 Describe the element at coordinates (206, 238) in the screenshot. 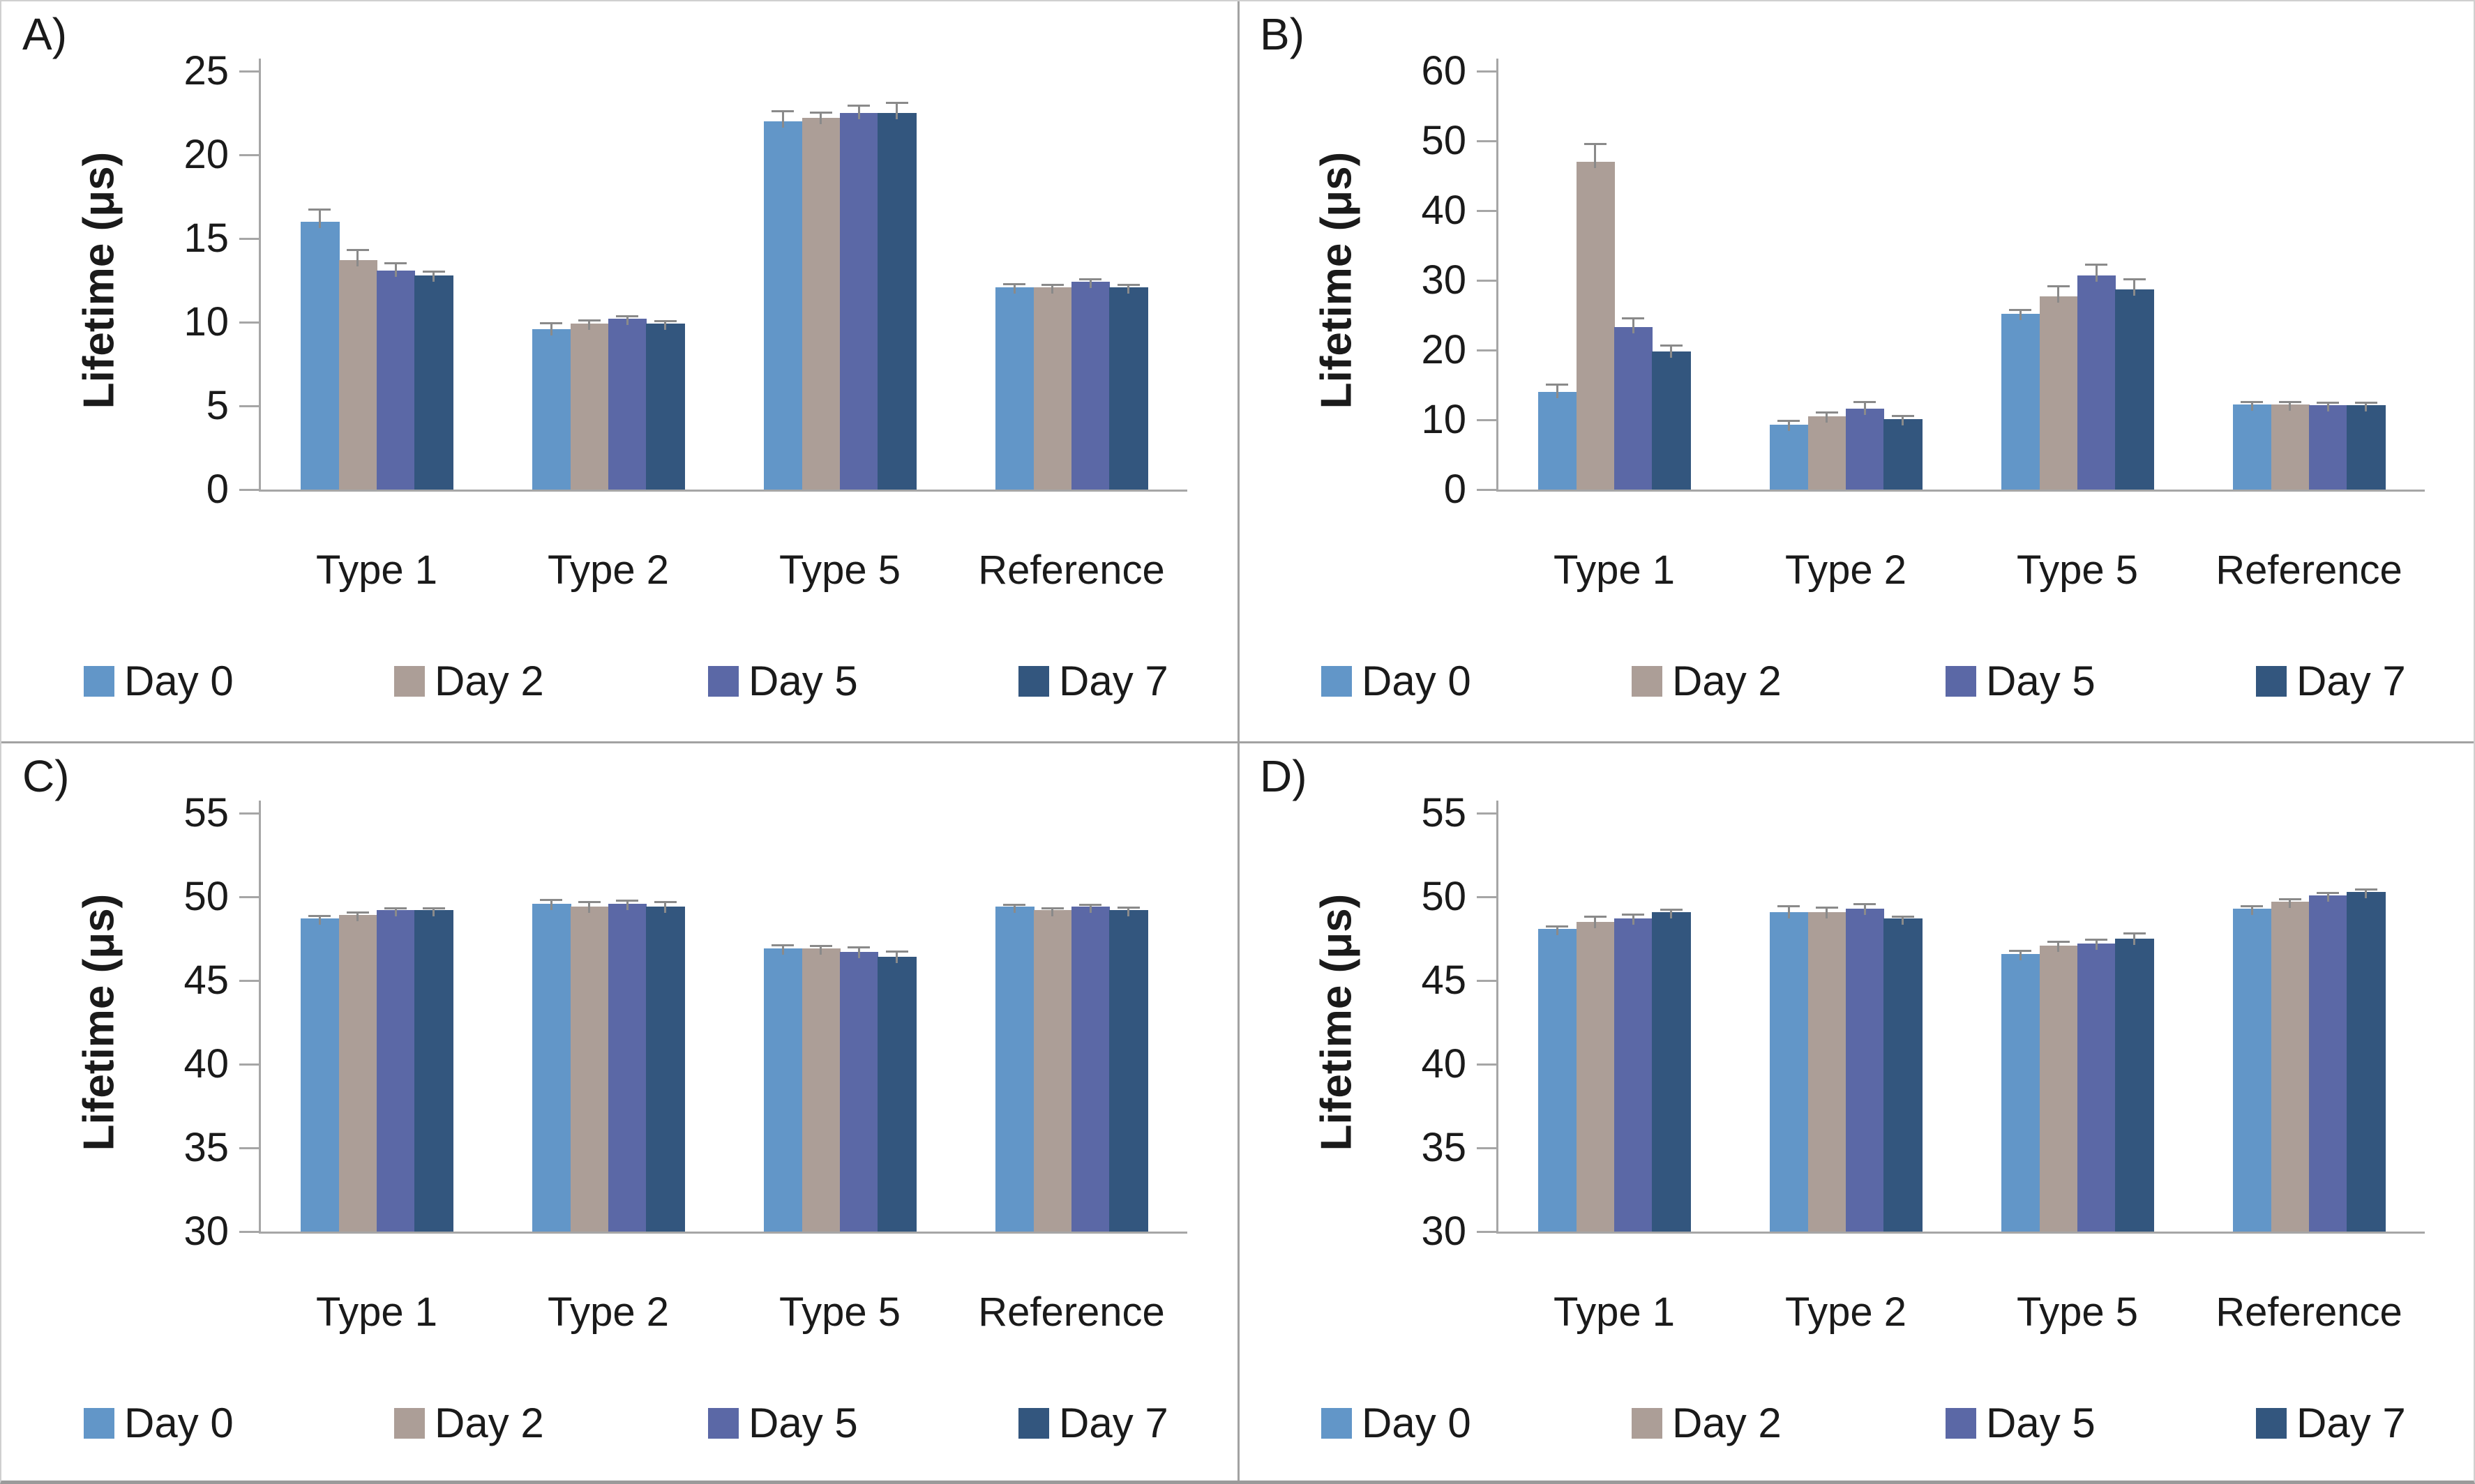

I see `y-tick-label: 15` at that location.